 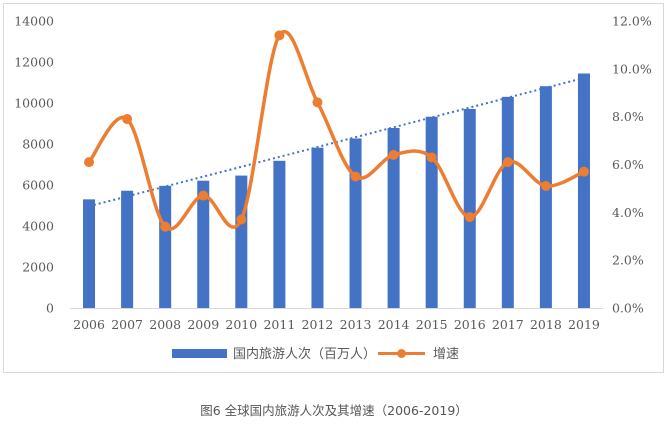 What do you see at coordinates (89, 162) in the screenshot?
I see `growth-marker-2006` at bounding box center [89, 162].